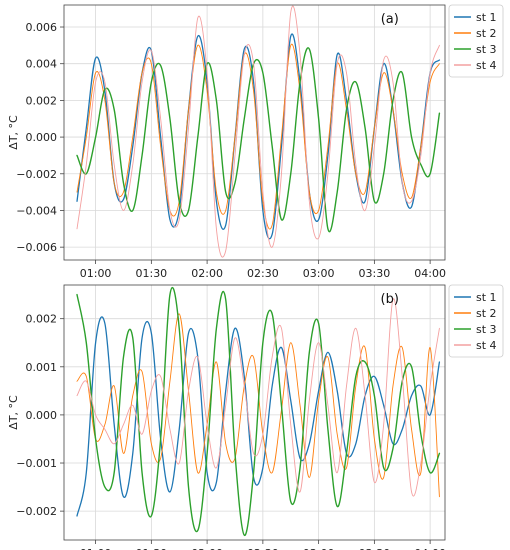 Image resolution: width=510 pixels, height=550 pixels. What do you see at coordinates (36, 463) in the screenshot?
I see `y-tick-label: −0.001` at bounding box center [36, 463].